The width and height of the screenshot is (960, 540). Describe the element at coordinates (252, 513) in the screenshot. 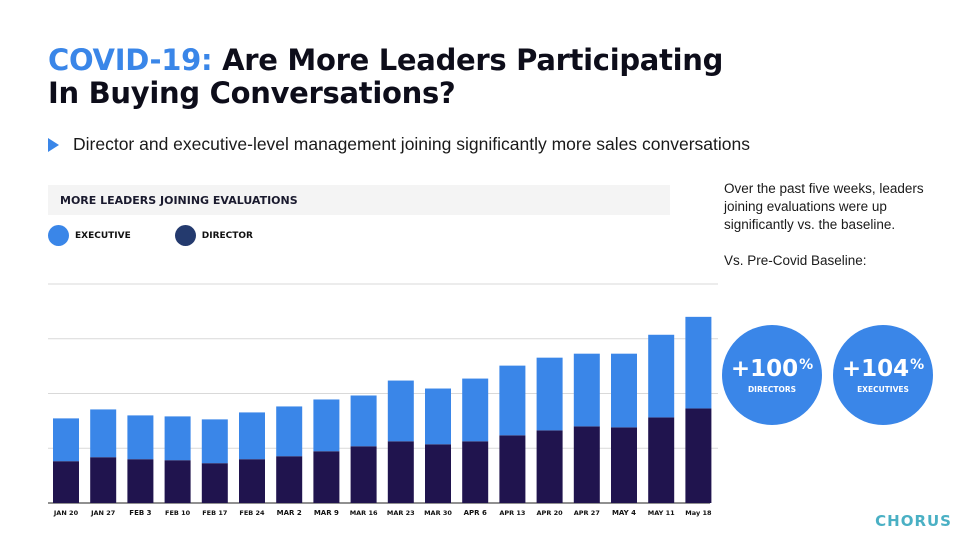

I see `x-tick-label-5: FEB 24` at that location.